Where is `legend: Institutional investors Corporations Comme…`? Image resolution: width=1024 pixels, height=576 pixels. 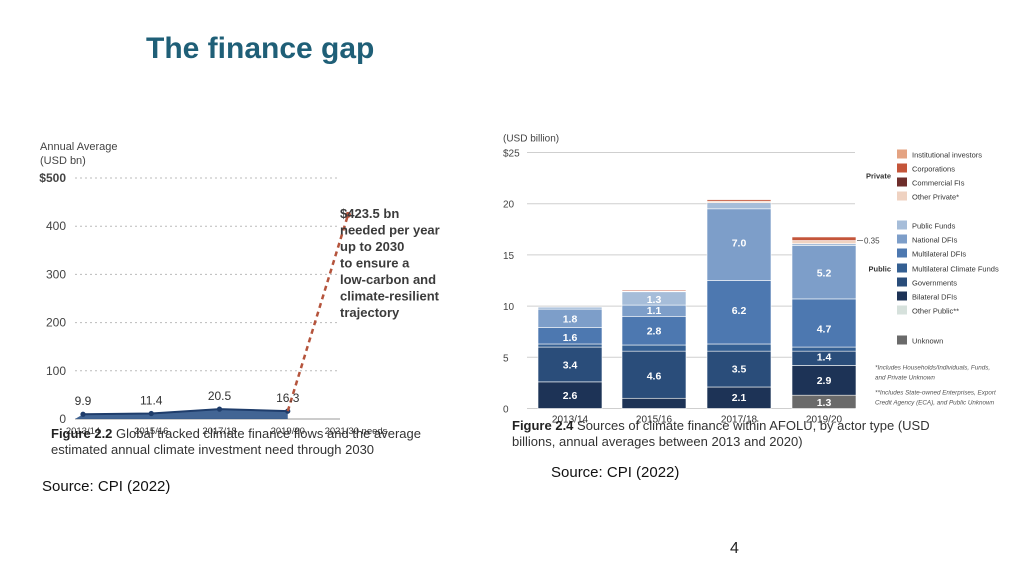
legend: Institutional investors Corporations Comme… is located at coordinates (932, 247).